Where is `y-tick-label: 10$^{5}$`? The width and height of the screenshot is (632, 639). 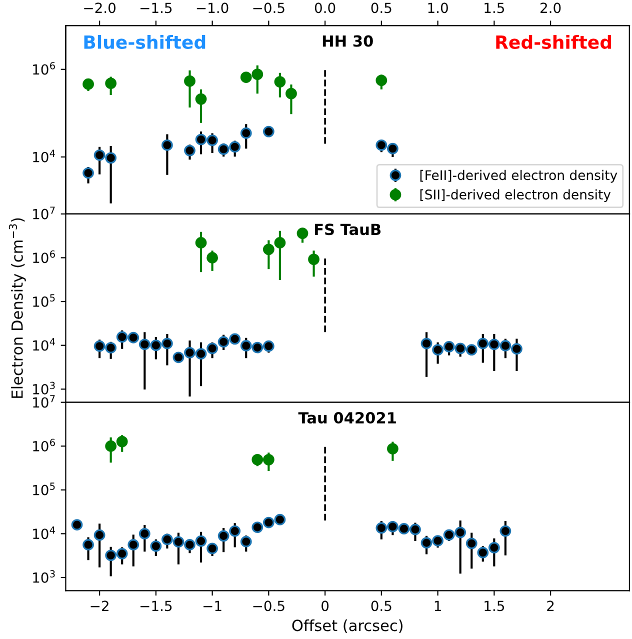 y-tick-label: 10$^{5}$ is located at coordinates (44, 489).